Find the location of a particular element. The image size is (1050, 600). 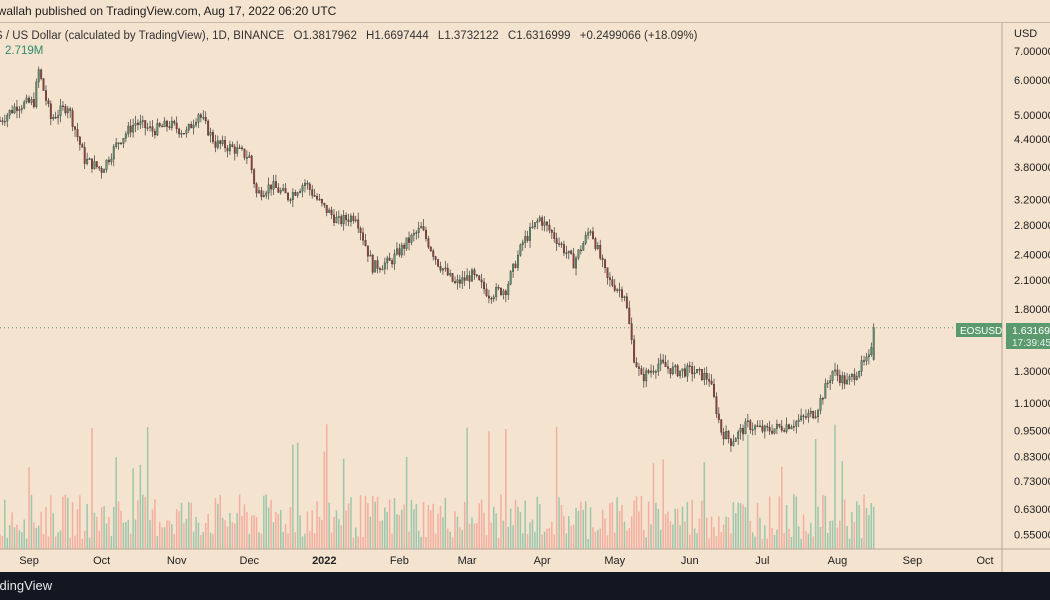

symbol-tag-bg is located at coordinates (979, 330).